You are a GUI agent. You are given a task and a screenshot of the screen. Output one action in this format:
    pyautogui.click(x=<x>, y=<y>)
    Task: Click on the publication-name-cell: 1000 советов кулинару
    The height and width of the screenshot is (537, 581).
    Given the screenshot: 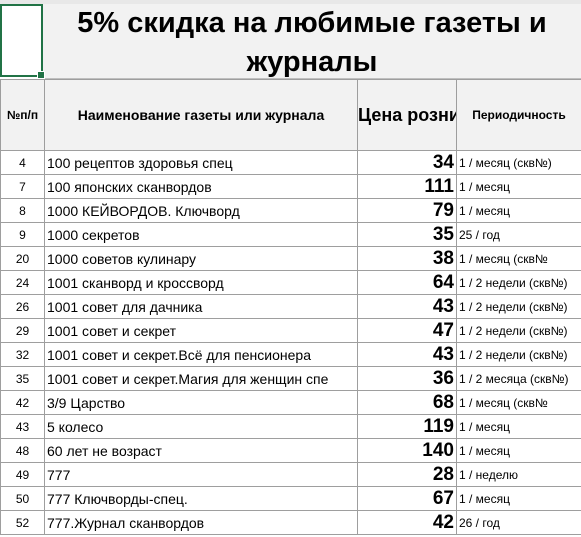 What is the action you would take?
    pyautogui.click(x=201, y=258)
    